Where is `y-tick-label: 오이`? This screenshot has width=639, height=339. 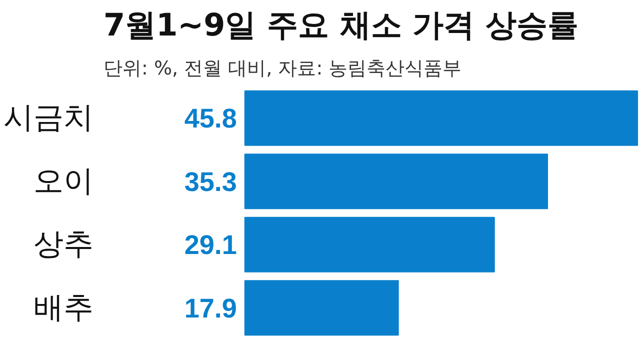 y-tick-label: 오이 is located at coordinates (64, 181).